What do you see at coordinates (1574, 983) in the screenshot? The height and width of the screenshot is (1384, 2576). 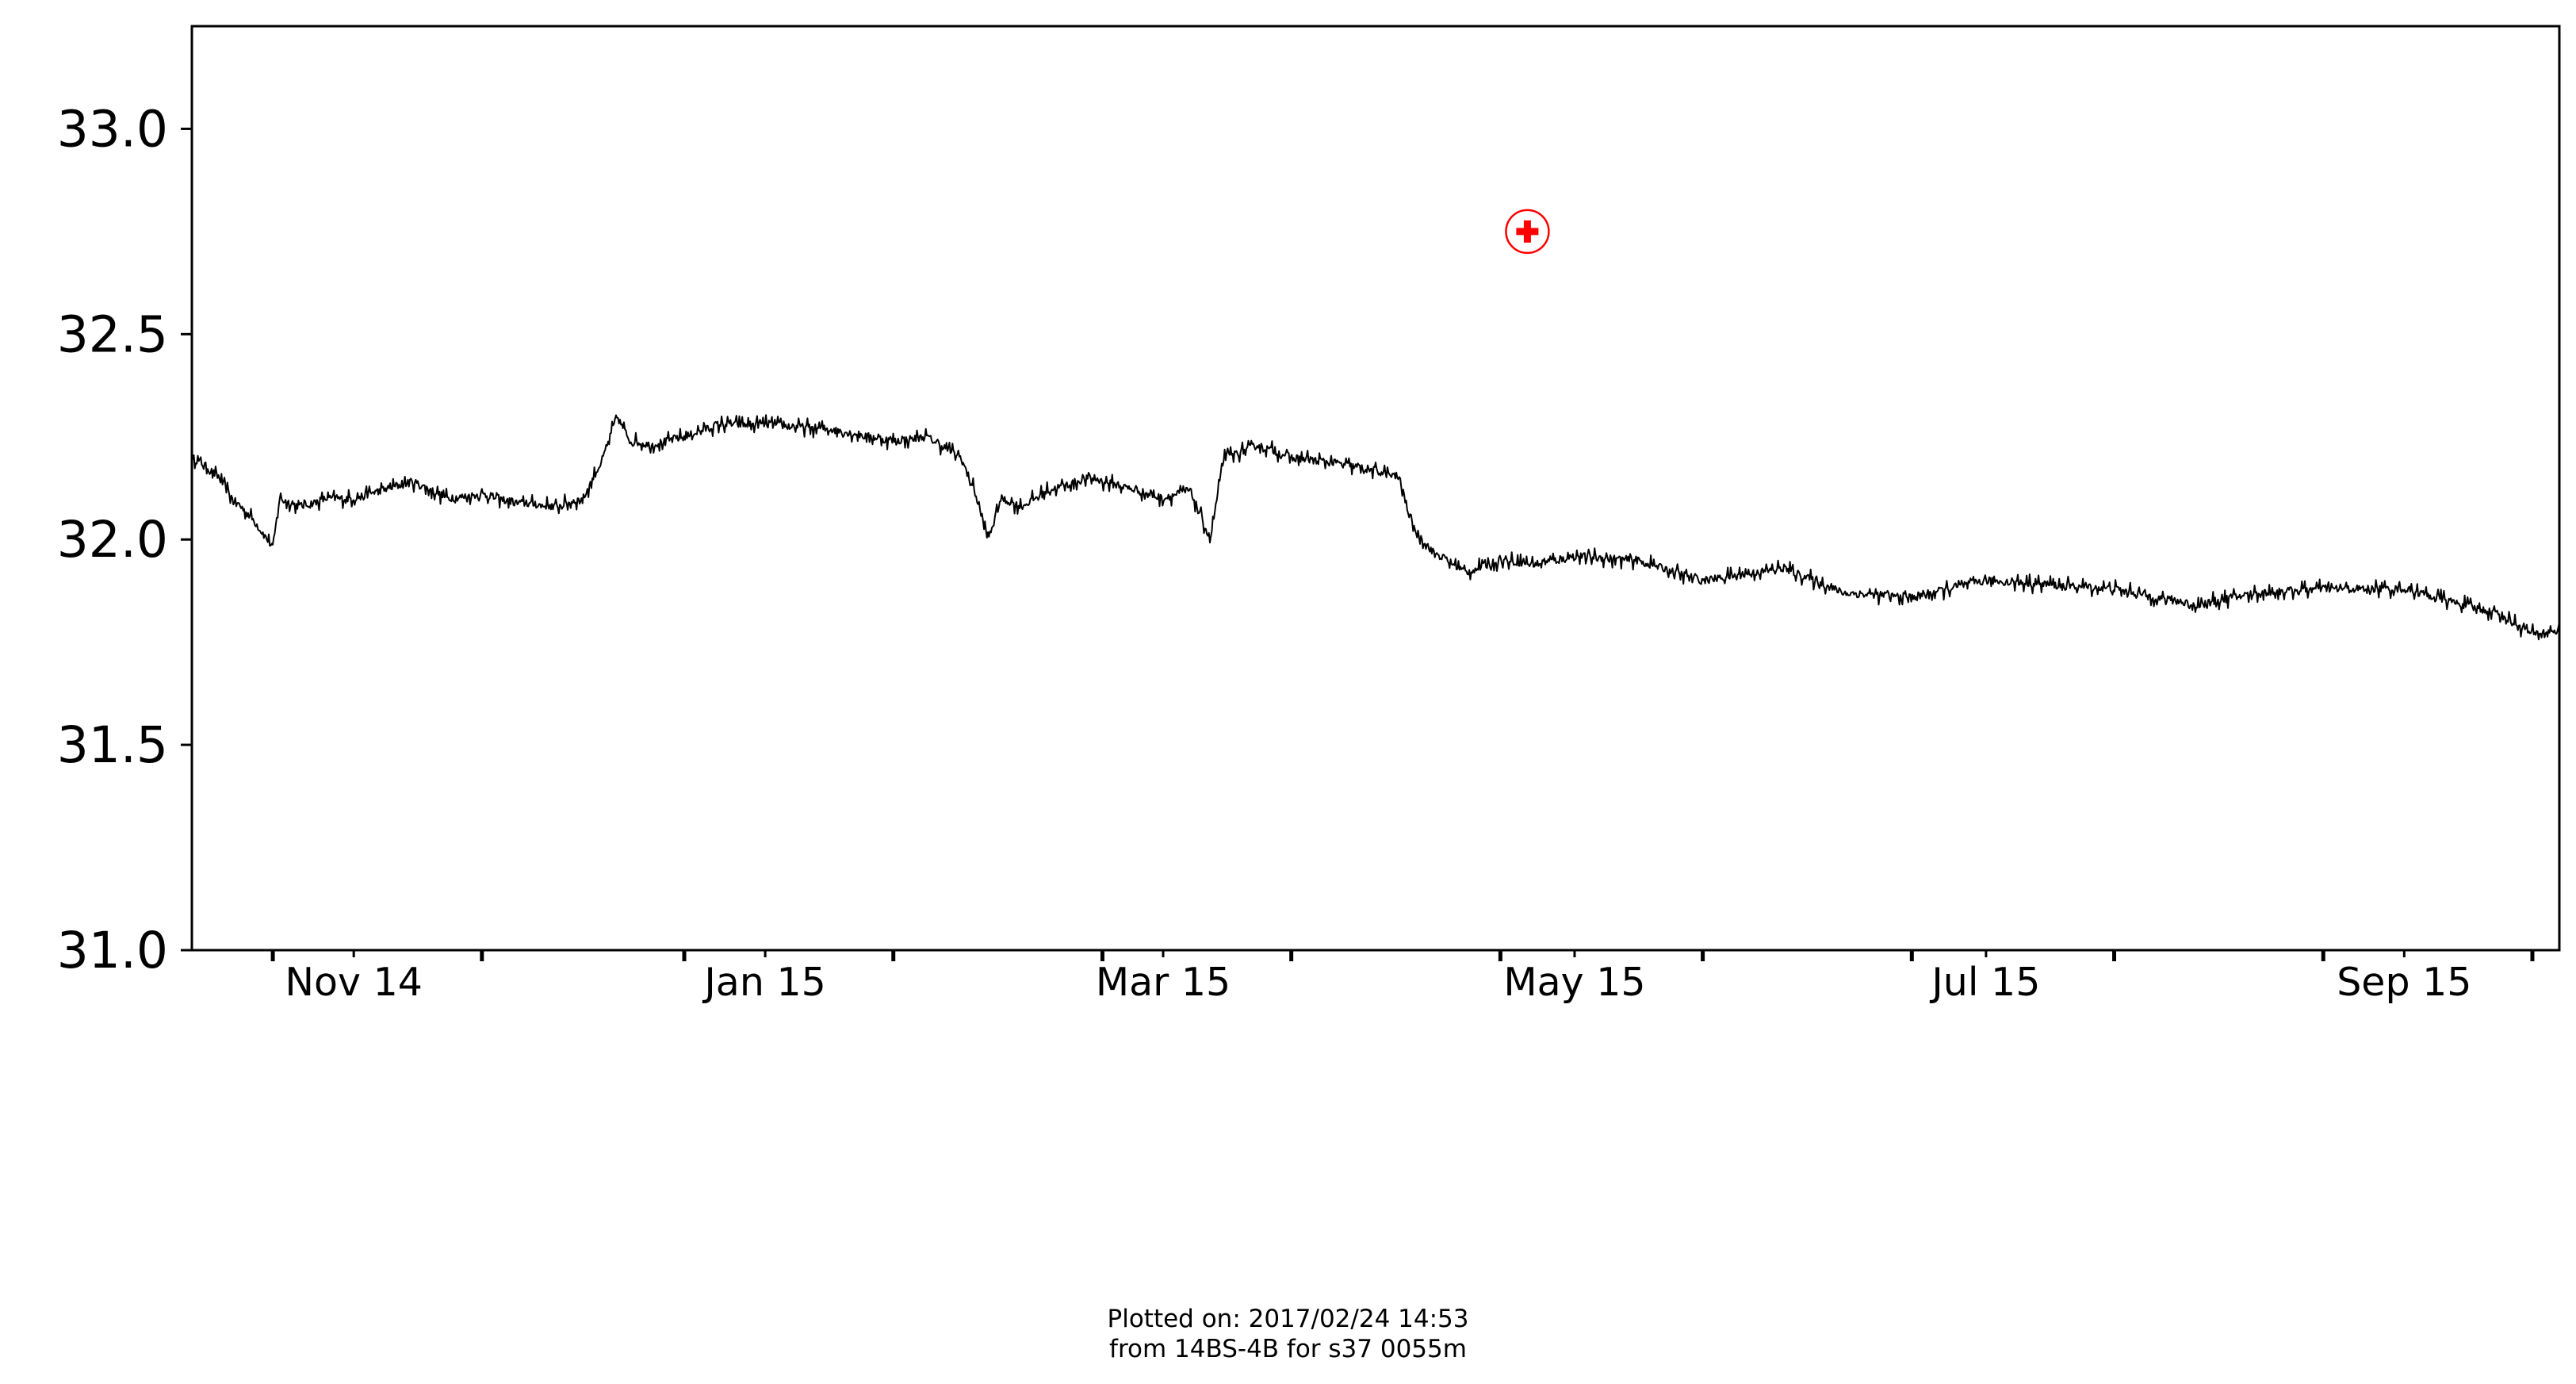 I see `x-tick-label: May 15` at bounding box center [1574, 983].